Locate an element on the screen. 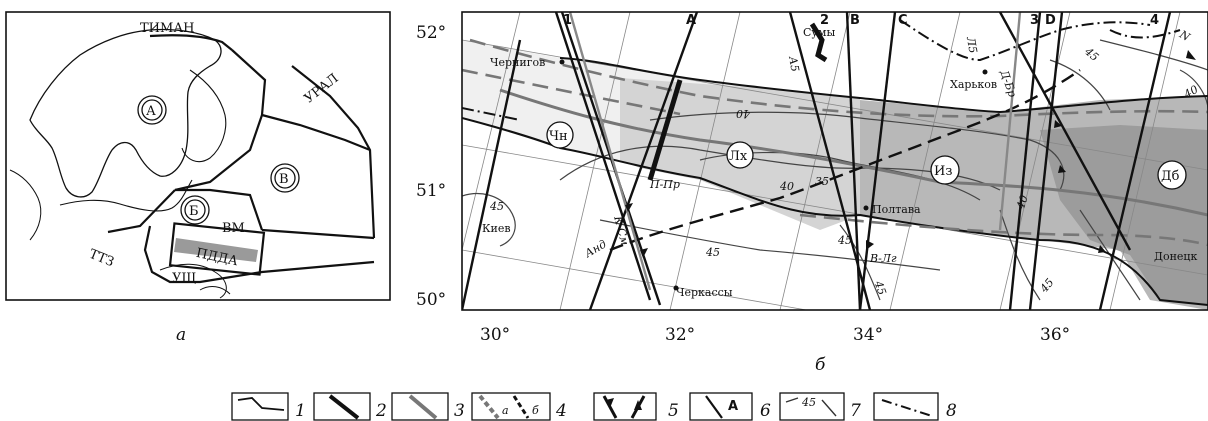 The height and width of the screenshot is (421, 1208). block-a-label: А is located at coordinates (151, 111).